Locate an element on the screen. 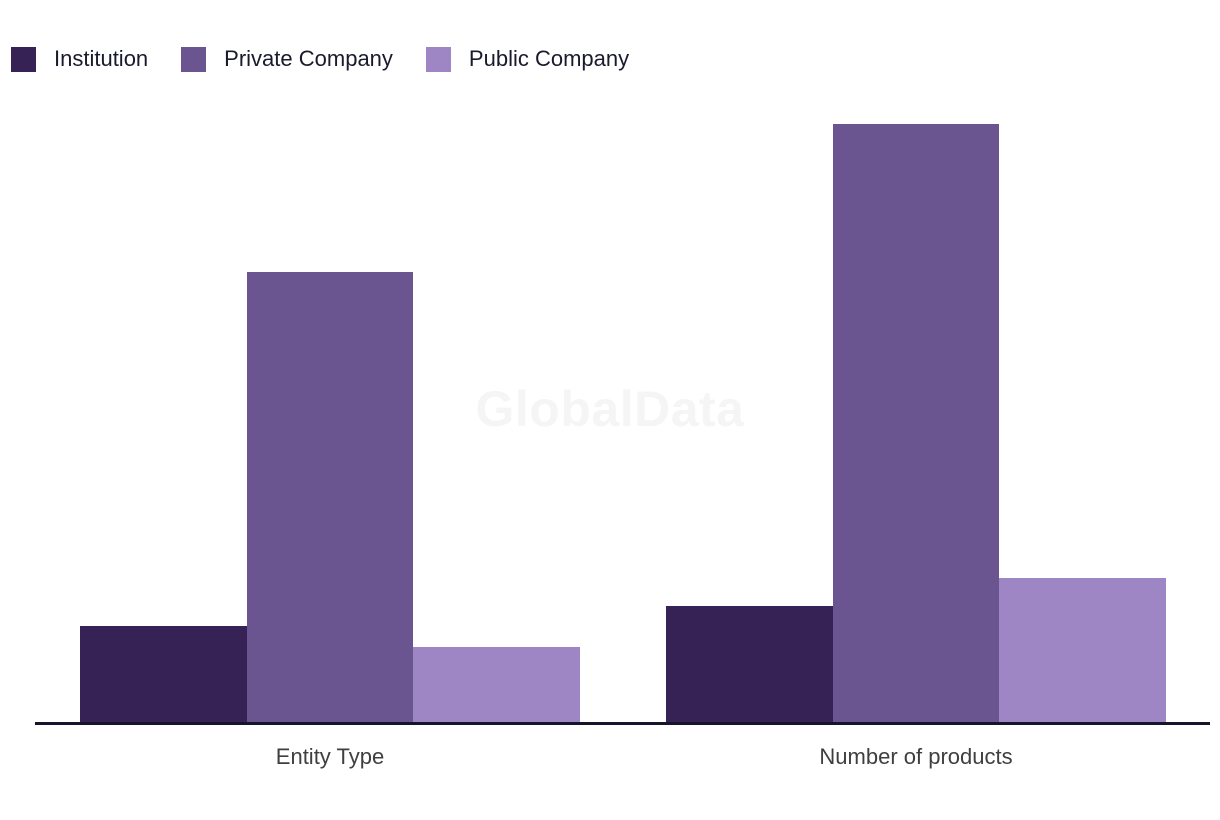  legend-item-public-company: Public Company is located at coordinates (527, 59).